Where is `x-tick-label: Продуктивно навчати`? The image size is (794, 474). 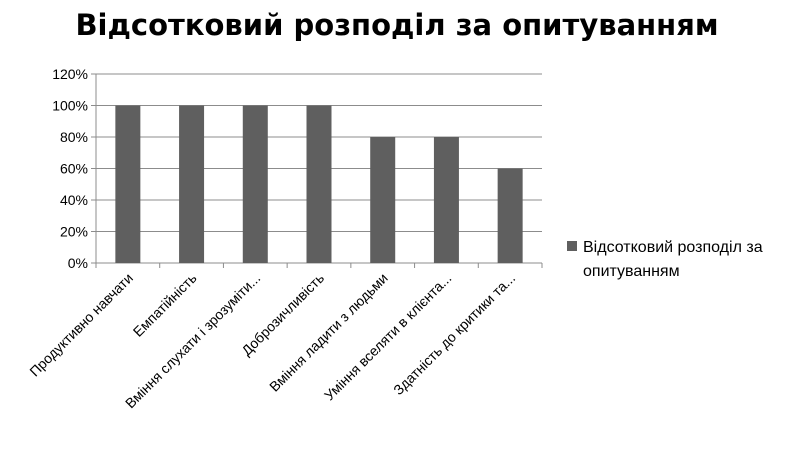
x-tick-label: Продуктивно навчати is located at coordinates (81, 325).